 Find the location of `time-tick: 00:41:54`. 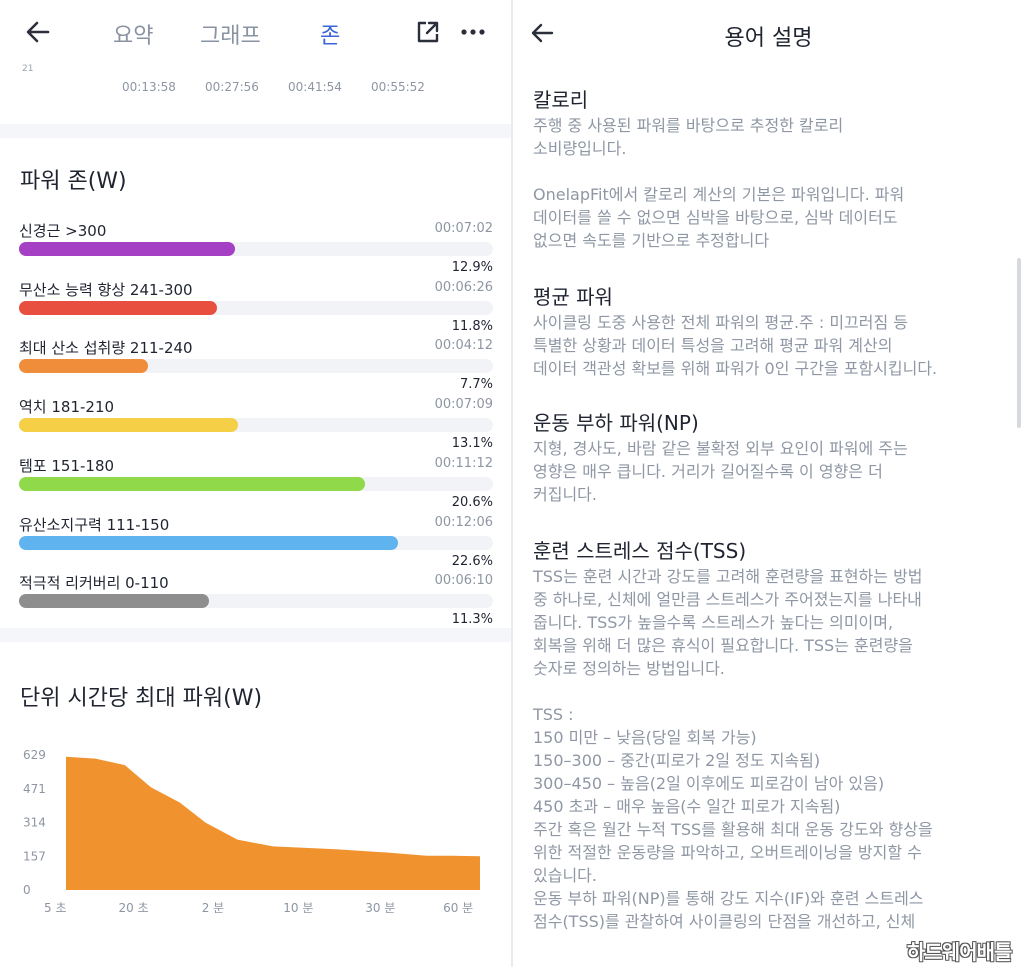

time-tick: 00:41:54 is located at coordinates (315, 87).